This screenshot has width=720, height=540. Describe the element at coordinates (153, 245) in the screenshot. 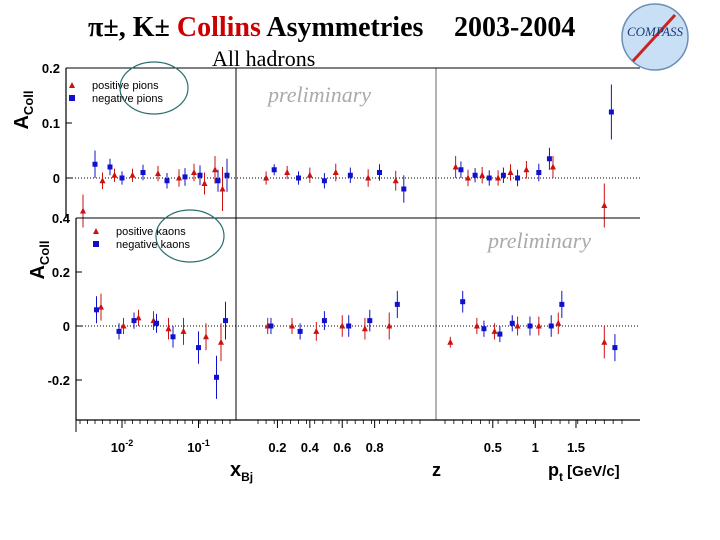

I see `legend-negative-label: negative kaons` at that location.